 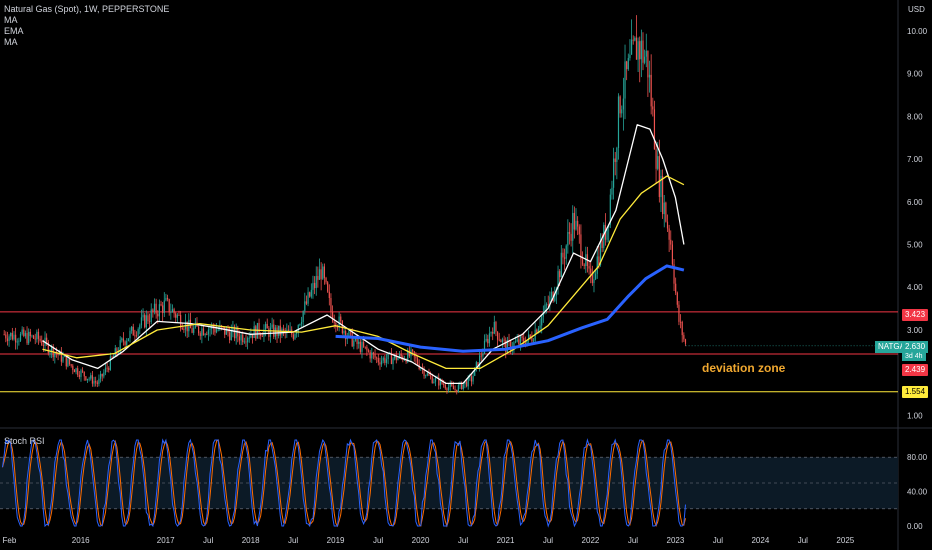 I want to click on currency-label: USD, so click(x=916, y=9).